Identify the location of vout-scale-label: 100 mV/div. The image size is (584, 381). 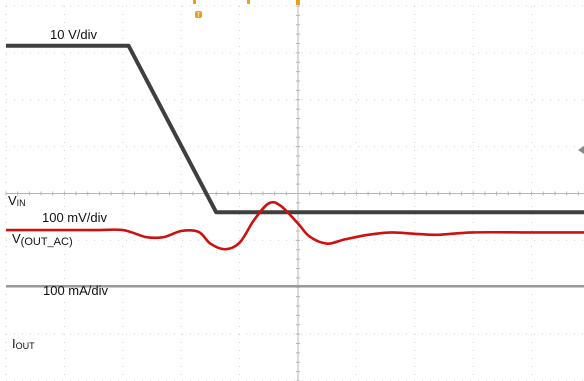
(75, 217).